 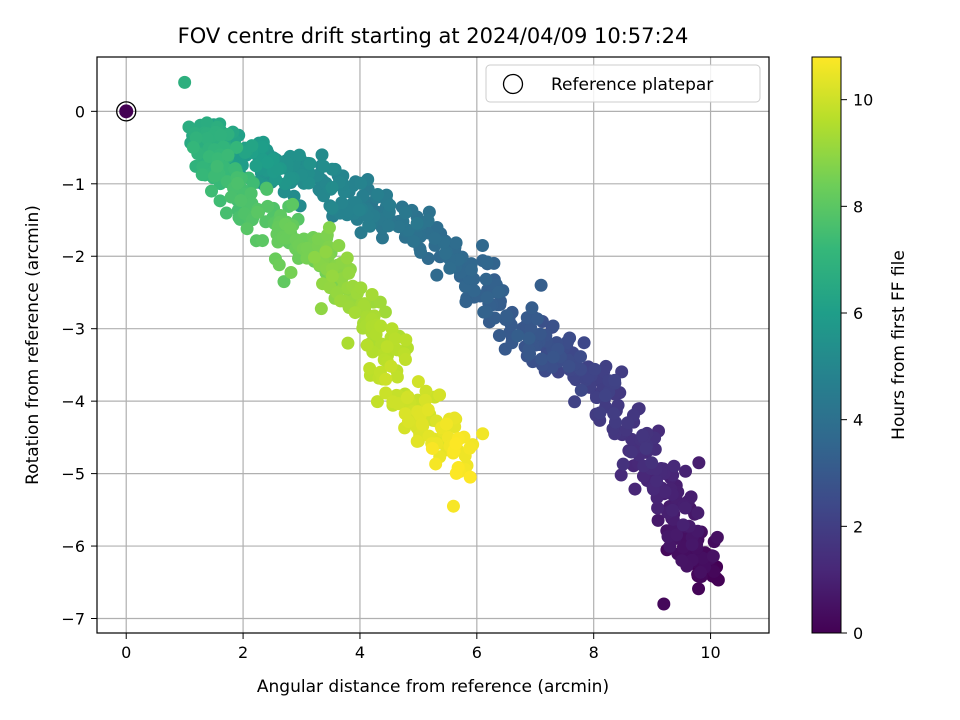 What do you see at coordinates (243, 652) in the screenshot?
I see `x-tick-label: 2` at bounding box center [243, 652].